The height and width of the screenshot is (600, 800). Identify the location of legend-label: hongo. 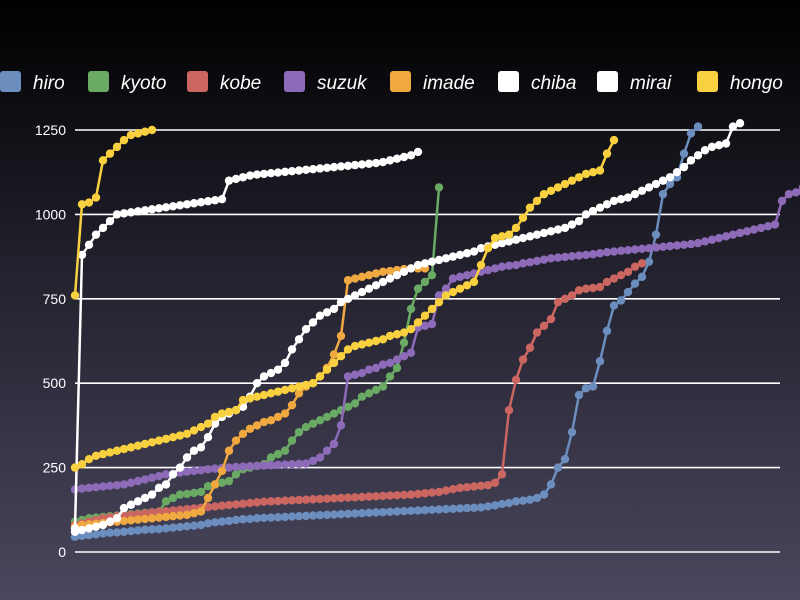
(756, 83).